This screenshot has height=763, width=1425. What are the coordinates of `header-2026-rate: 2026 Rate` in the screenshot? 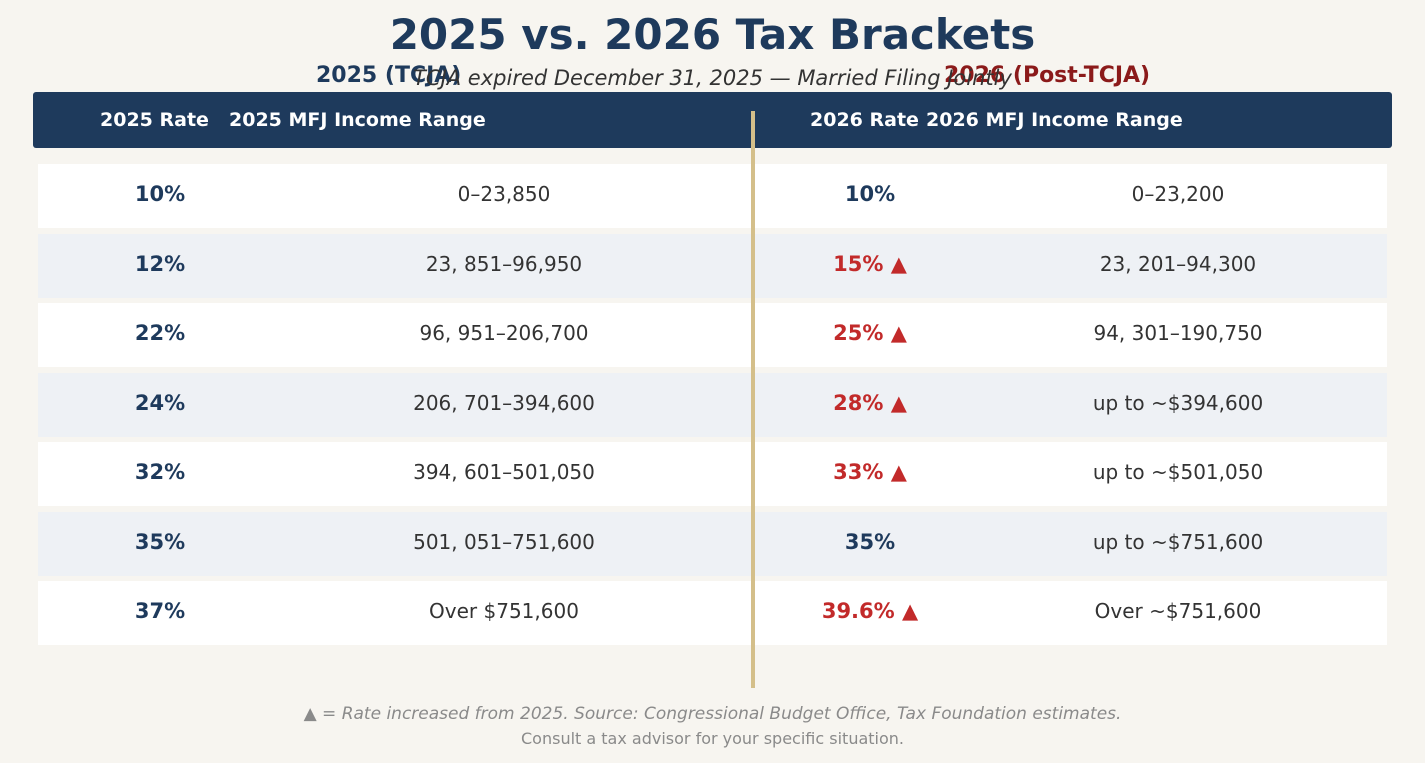 It's located at (864, 120).